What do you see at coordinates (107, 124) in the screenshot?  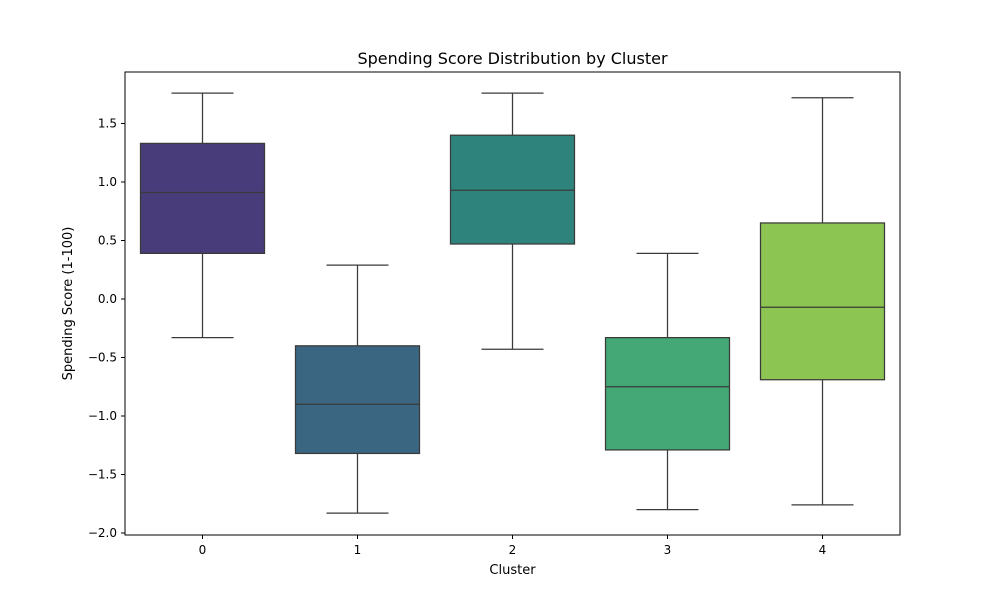 I see `y-tick-label: 1.5` at bounding box center [107, 124].